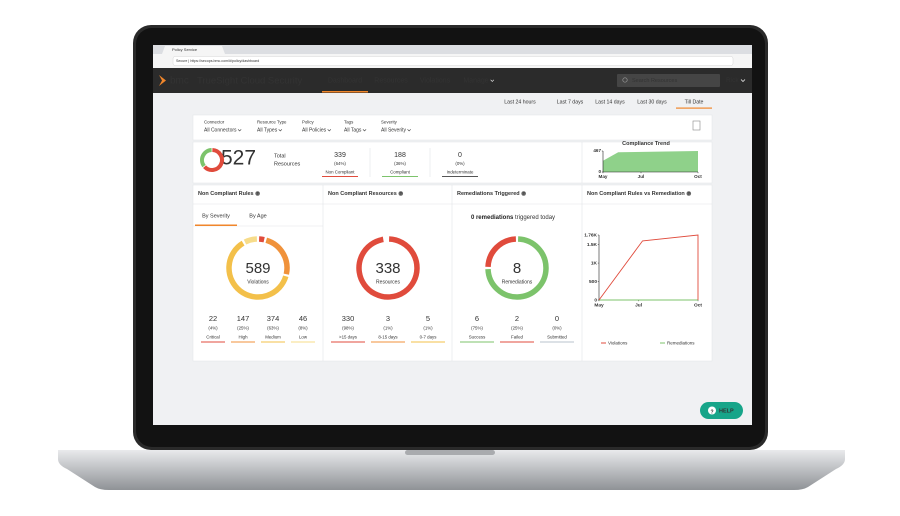 This screenshot has height=516, width=900. I want to click on tab-underline, so click(216, 225).